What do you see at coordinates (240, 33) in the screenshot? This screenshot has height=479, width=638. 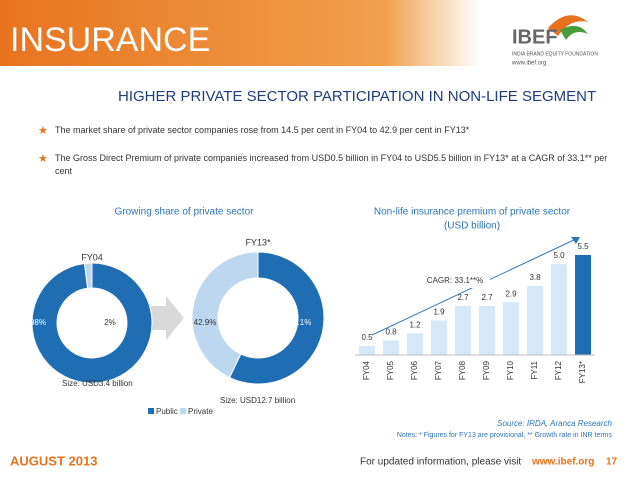 I see `header-band` at bounding box center [240, 33].